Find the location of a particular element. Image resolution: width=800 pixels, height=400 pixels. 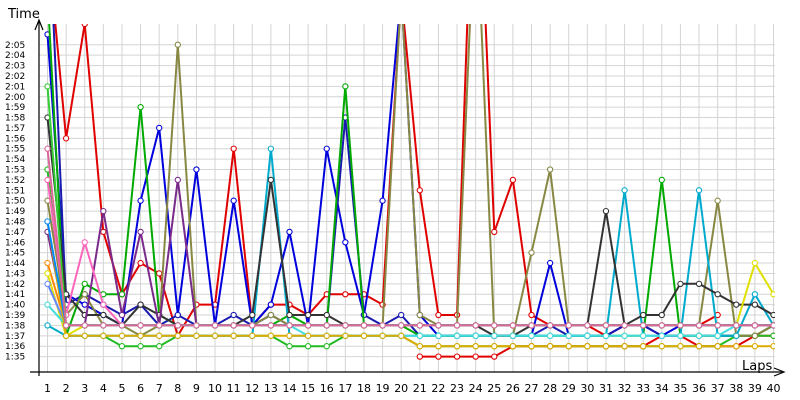

x-tick-label: 18 is located at coordinates (364, 388).